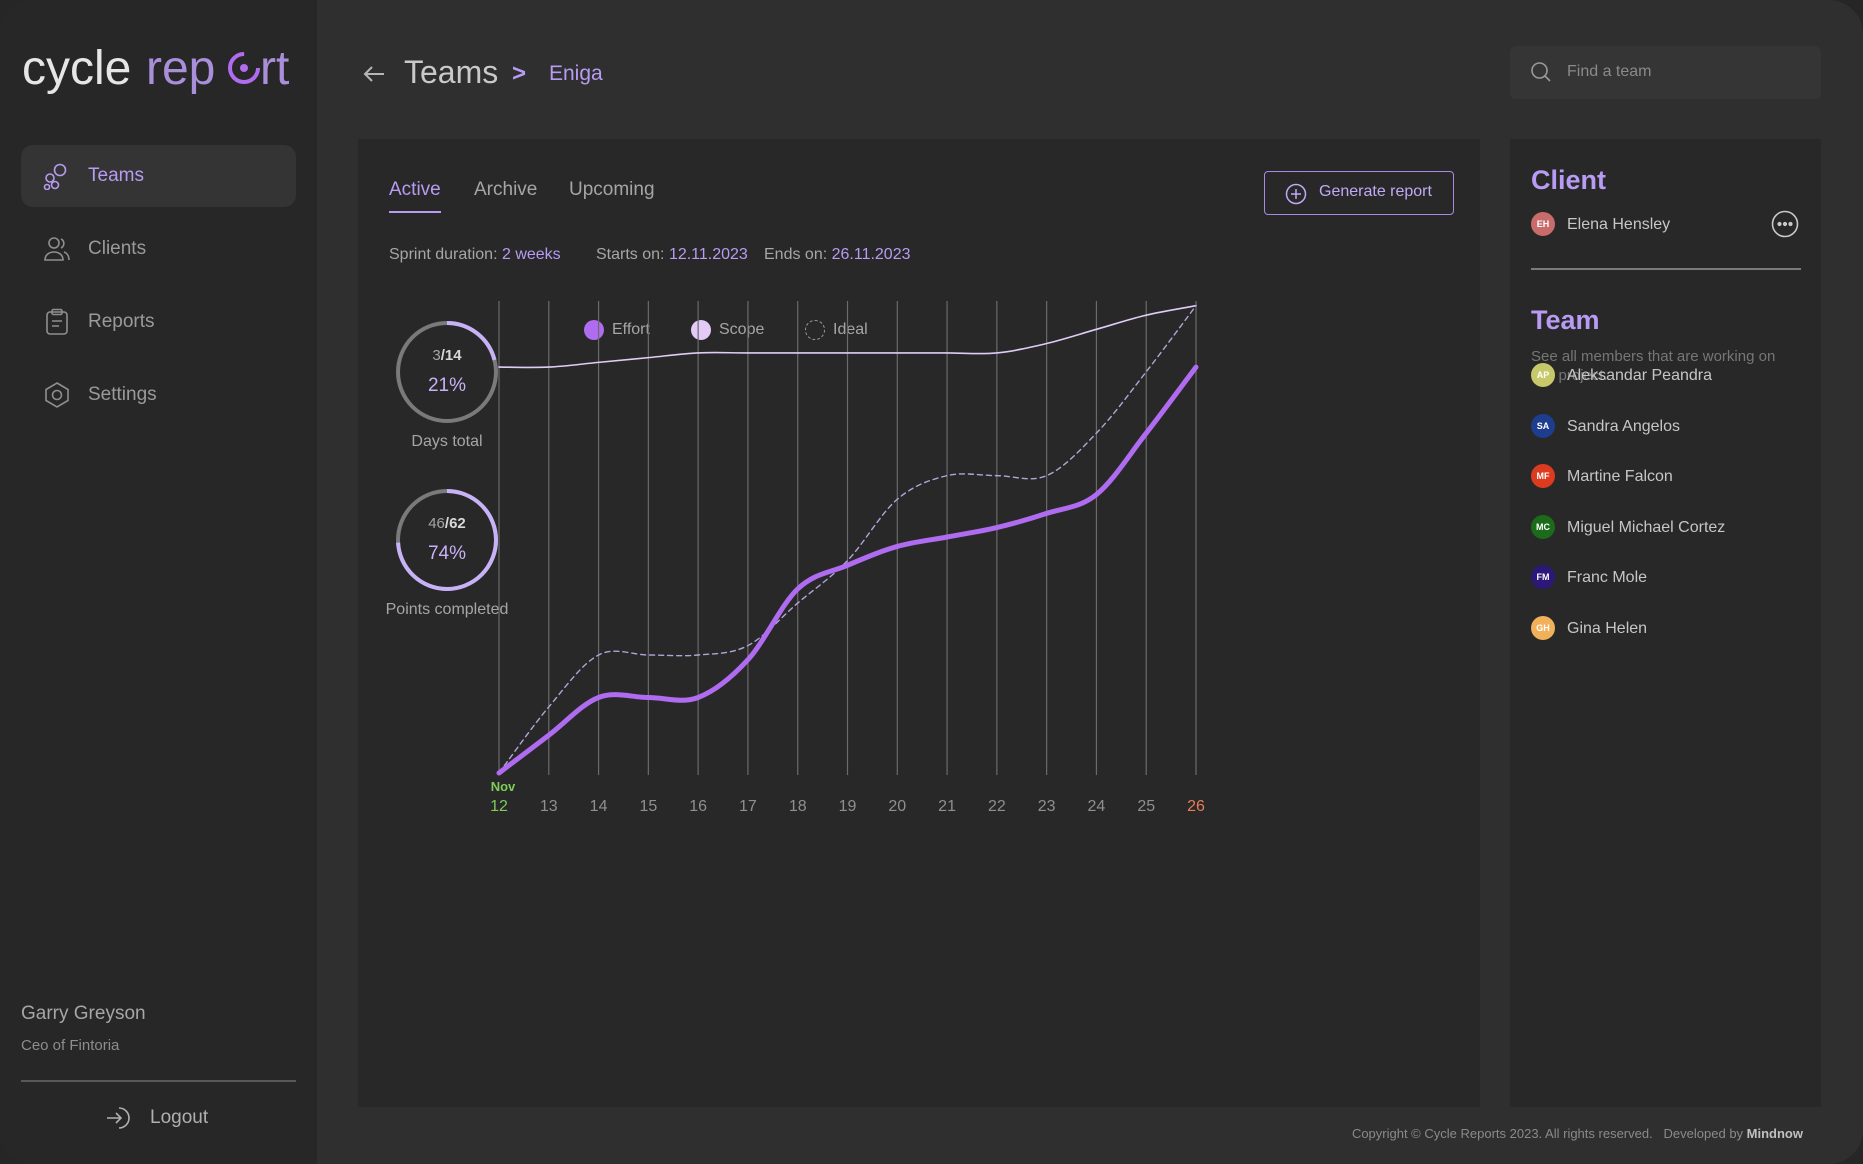 This screenshot has width=1863, height=1164. Describe the element at coordinates (1785, 224) in the screenshot. I see `more-options-icon` at that location.